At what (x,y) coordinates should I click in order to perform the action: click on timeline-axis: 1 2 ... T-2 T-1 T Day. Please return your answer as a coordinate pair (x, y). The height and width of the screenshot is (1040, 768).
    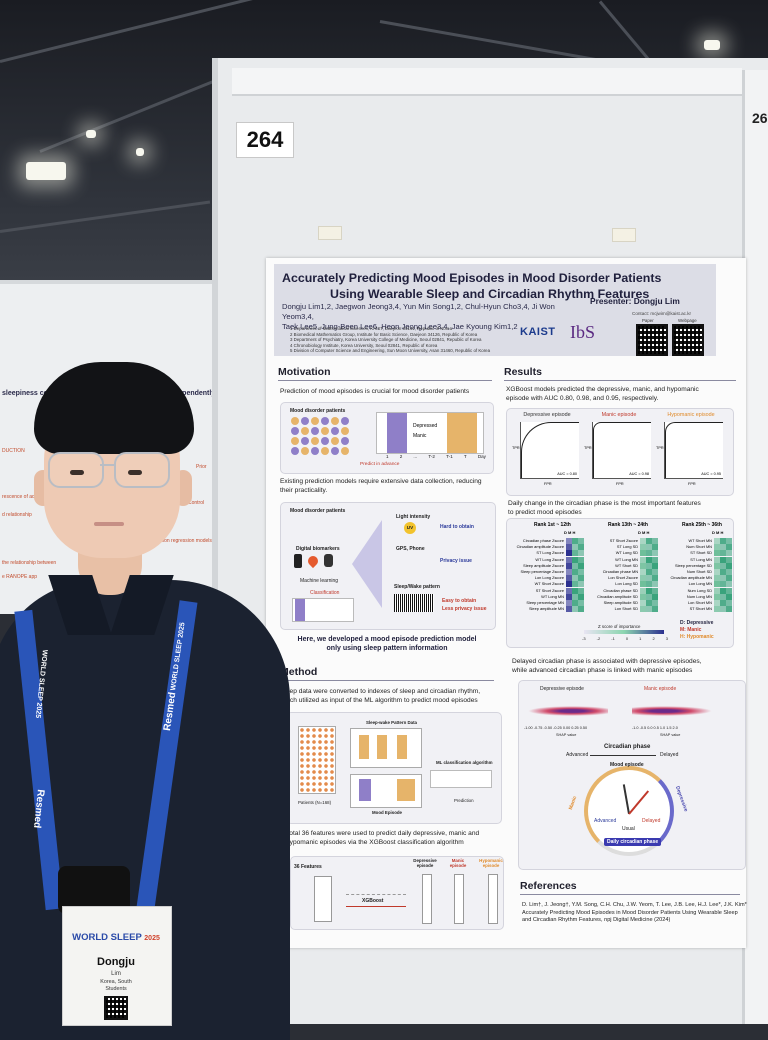
    Looking at the image, I should click on (436, 456).